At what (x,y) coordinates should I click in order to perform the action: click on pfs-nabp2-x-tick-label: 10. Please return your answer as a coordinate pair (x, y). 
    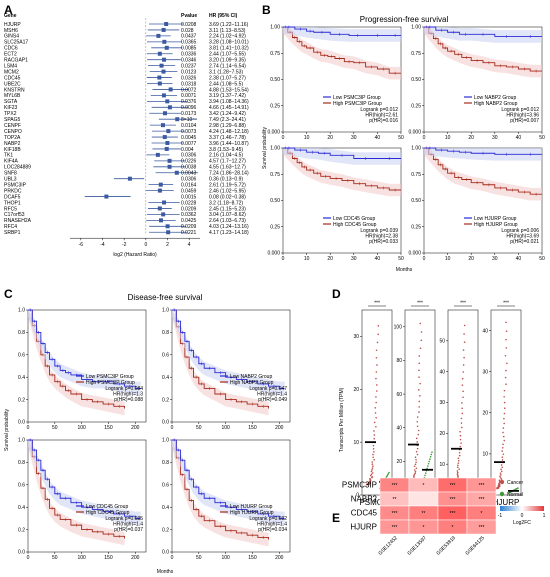
    Looking at the image, I should click on (448, 138).